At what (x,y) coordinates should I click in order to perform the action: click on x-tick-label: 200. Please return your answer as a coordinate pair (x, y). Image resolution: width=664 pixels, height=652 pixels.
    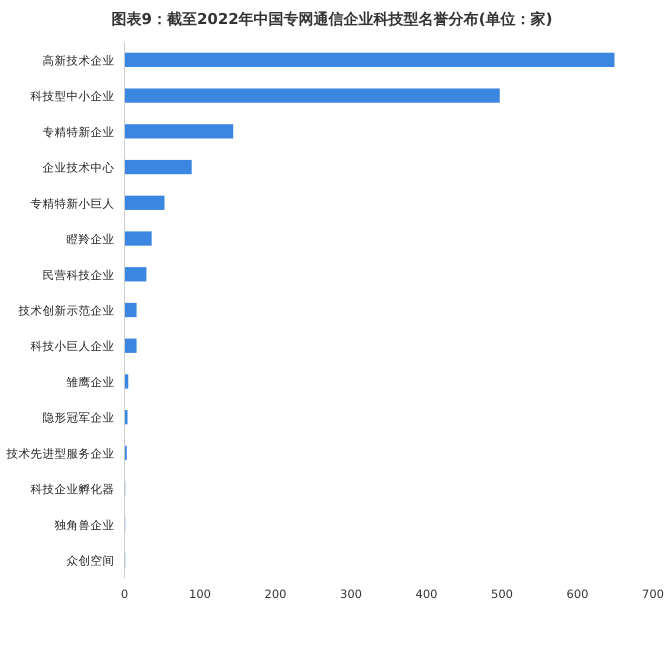
    Looking at the image, I should click on (275, 594).